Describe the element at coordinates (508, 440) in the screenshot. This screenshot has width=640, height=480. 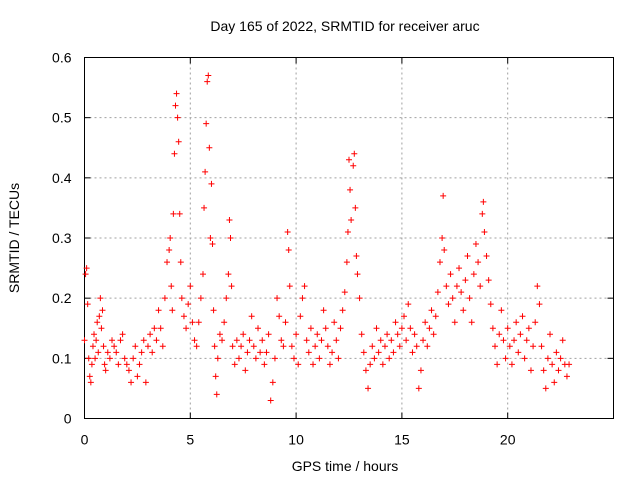
I see `x-tick-label: 20` at that location.